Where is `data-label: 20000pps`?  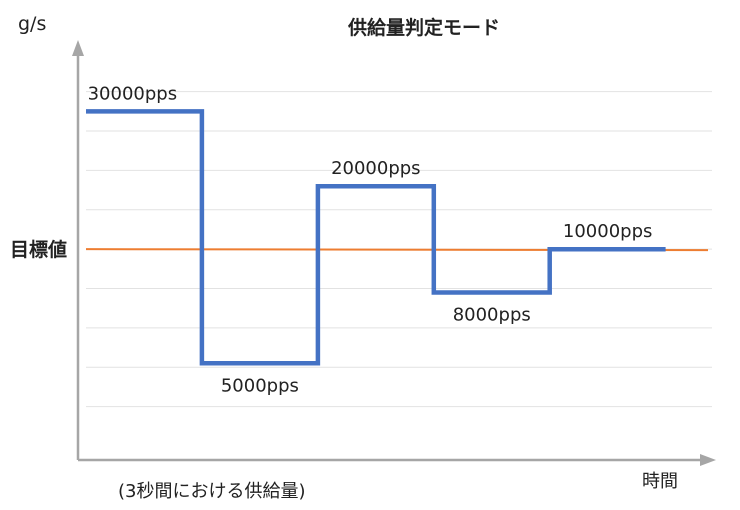
data-label: 20000pps is located at coordinates (376, 168).